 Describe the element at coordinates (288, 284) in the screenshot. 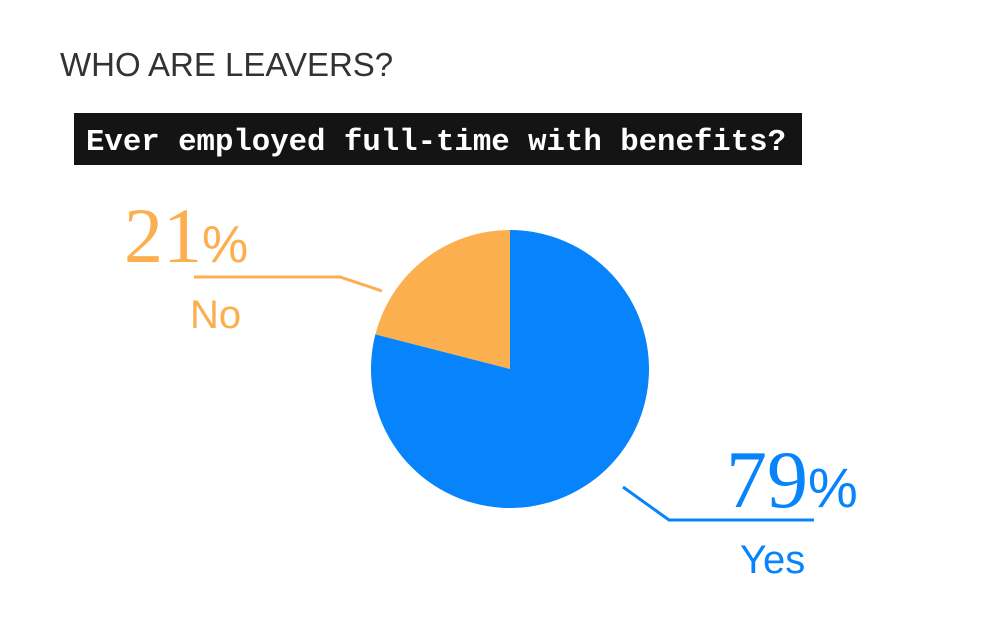

I see `leader-line-no` at that location.